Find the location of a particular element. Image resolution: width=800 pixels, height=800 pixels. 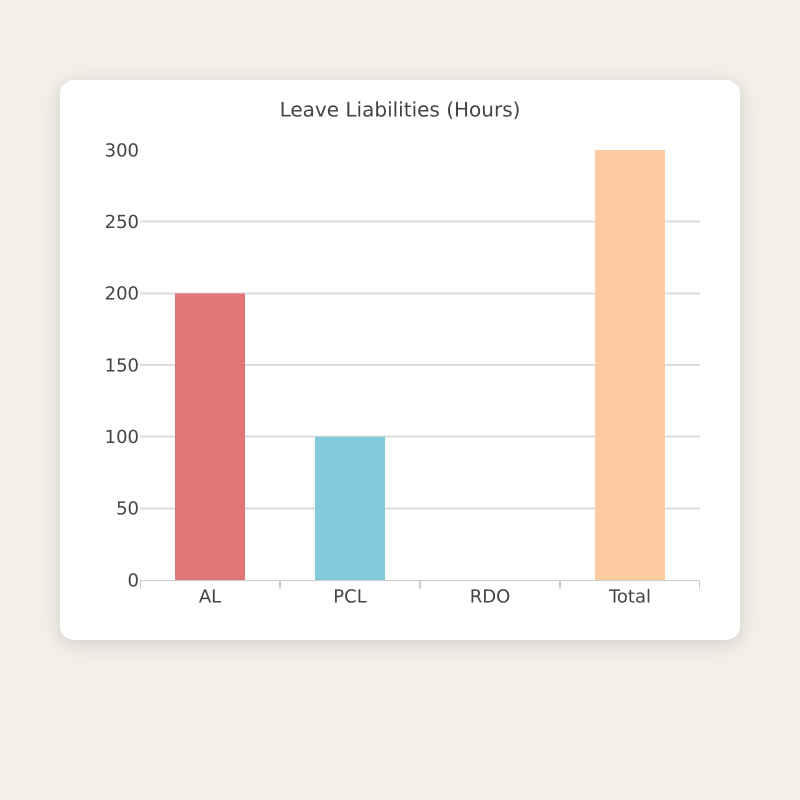

y-tick-label: 150 is located at coordinates (121, 365).